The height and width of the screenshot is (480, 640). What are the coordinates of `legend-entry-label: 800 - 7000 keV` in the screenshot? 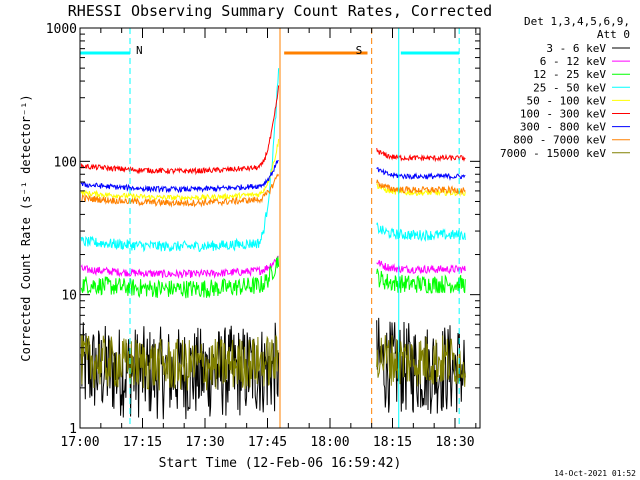 It's located at (559, 140).